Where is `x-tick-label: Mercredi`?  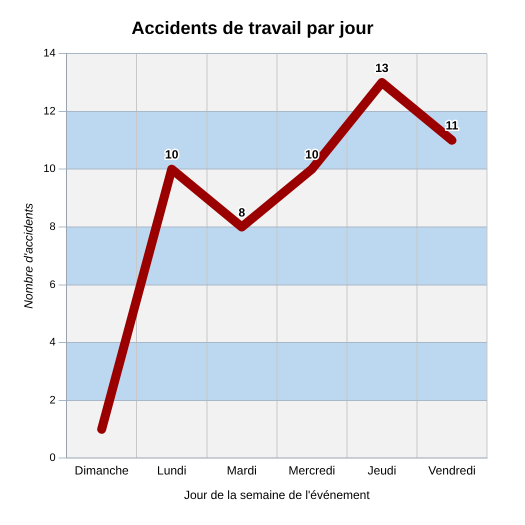 x-tick-label: Mercredi is located at coordinates (312, 471).